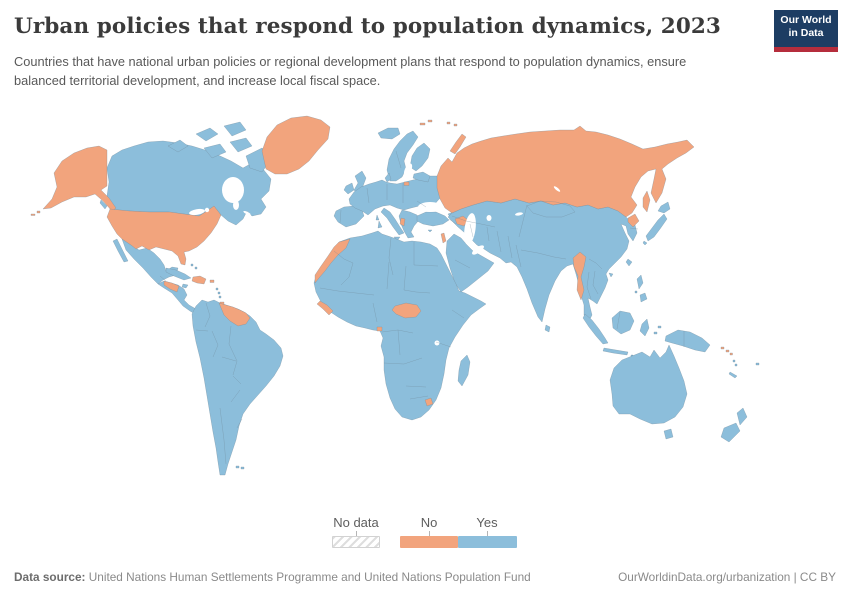 Image resolution: width=850 pixels, height=600 pixels. Describe the element at coordinates (633, 220) in the screenshot. I see `country-north-korea` at that location.